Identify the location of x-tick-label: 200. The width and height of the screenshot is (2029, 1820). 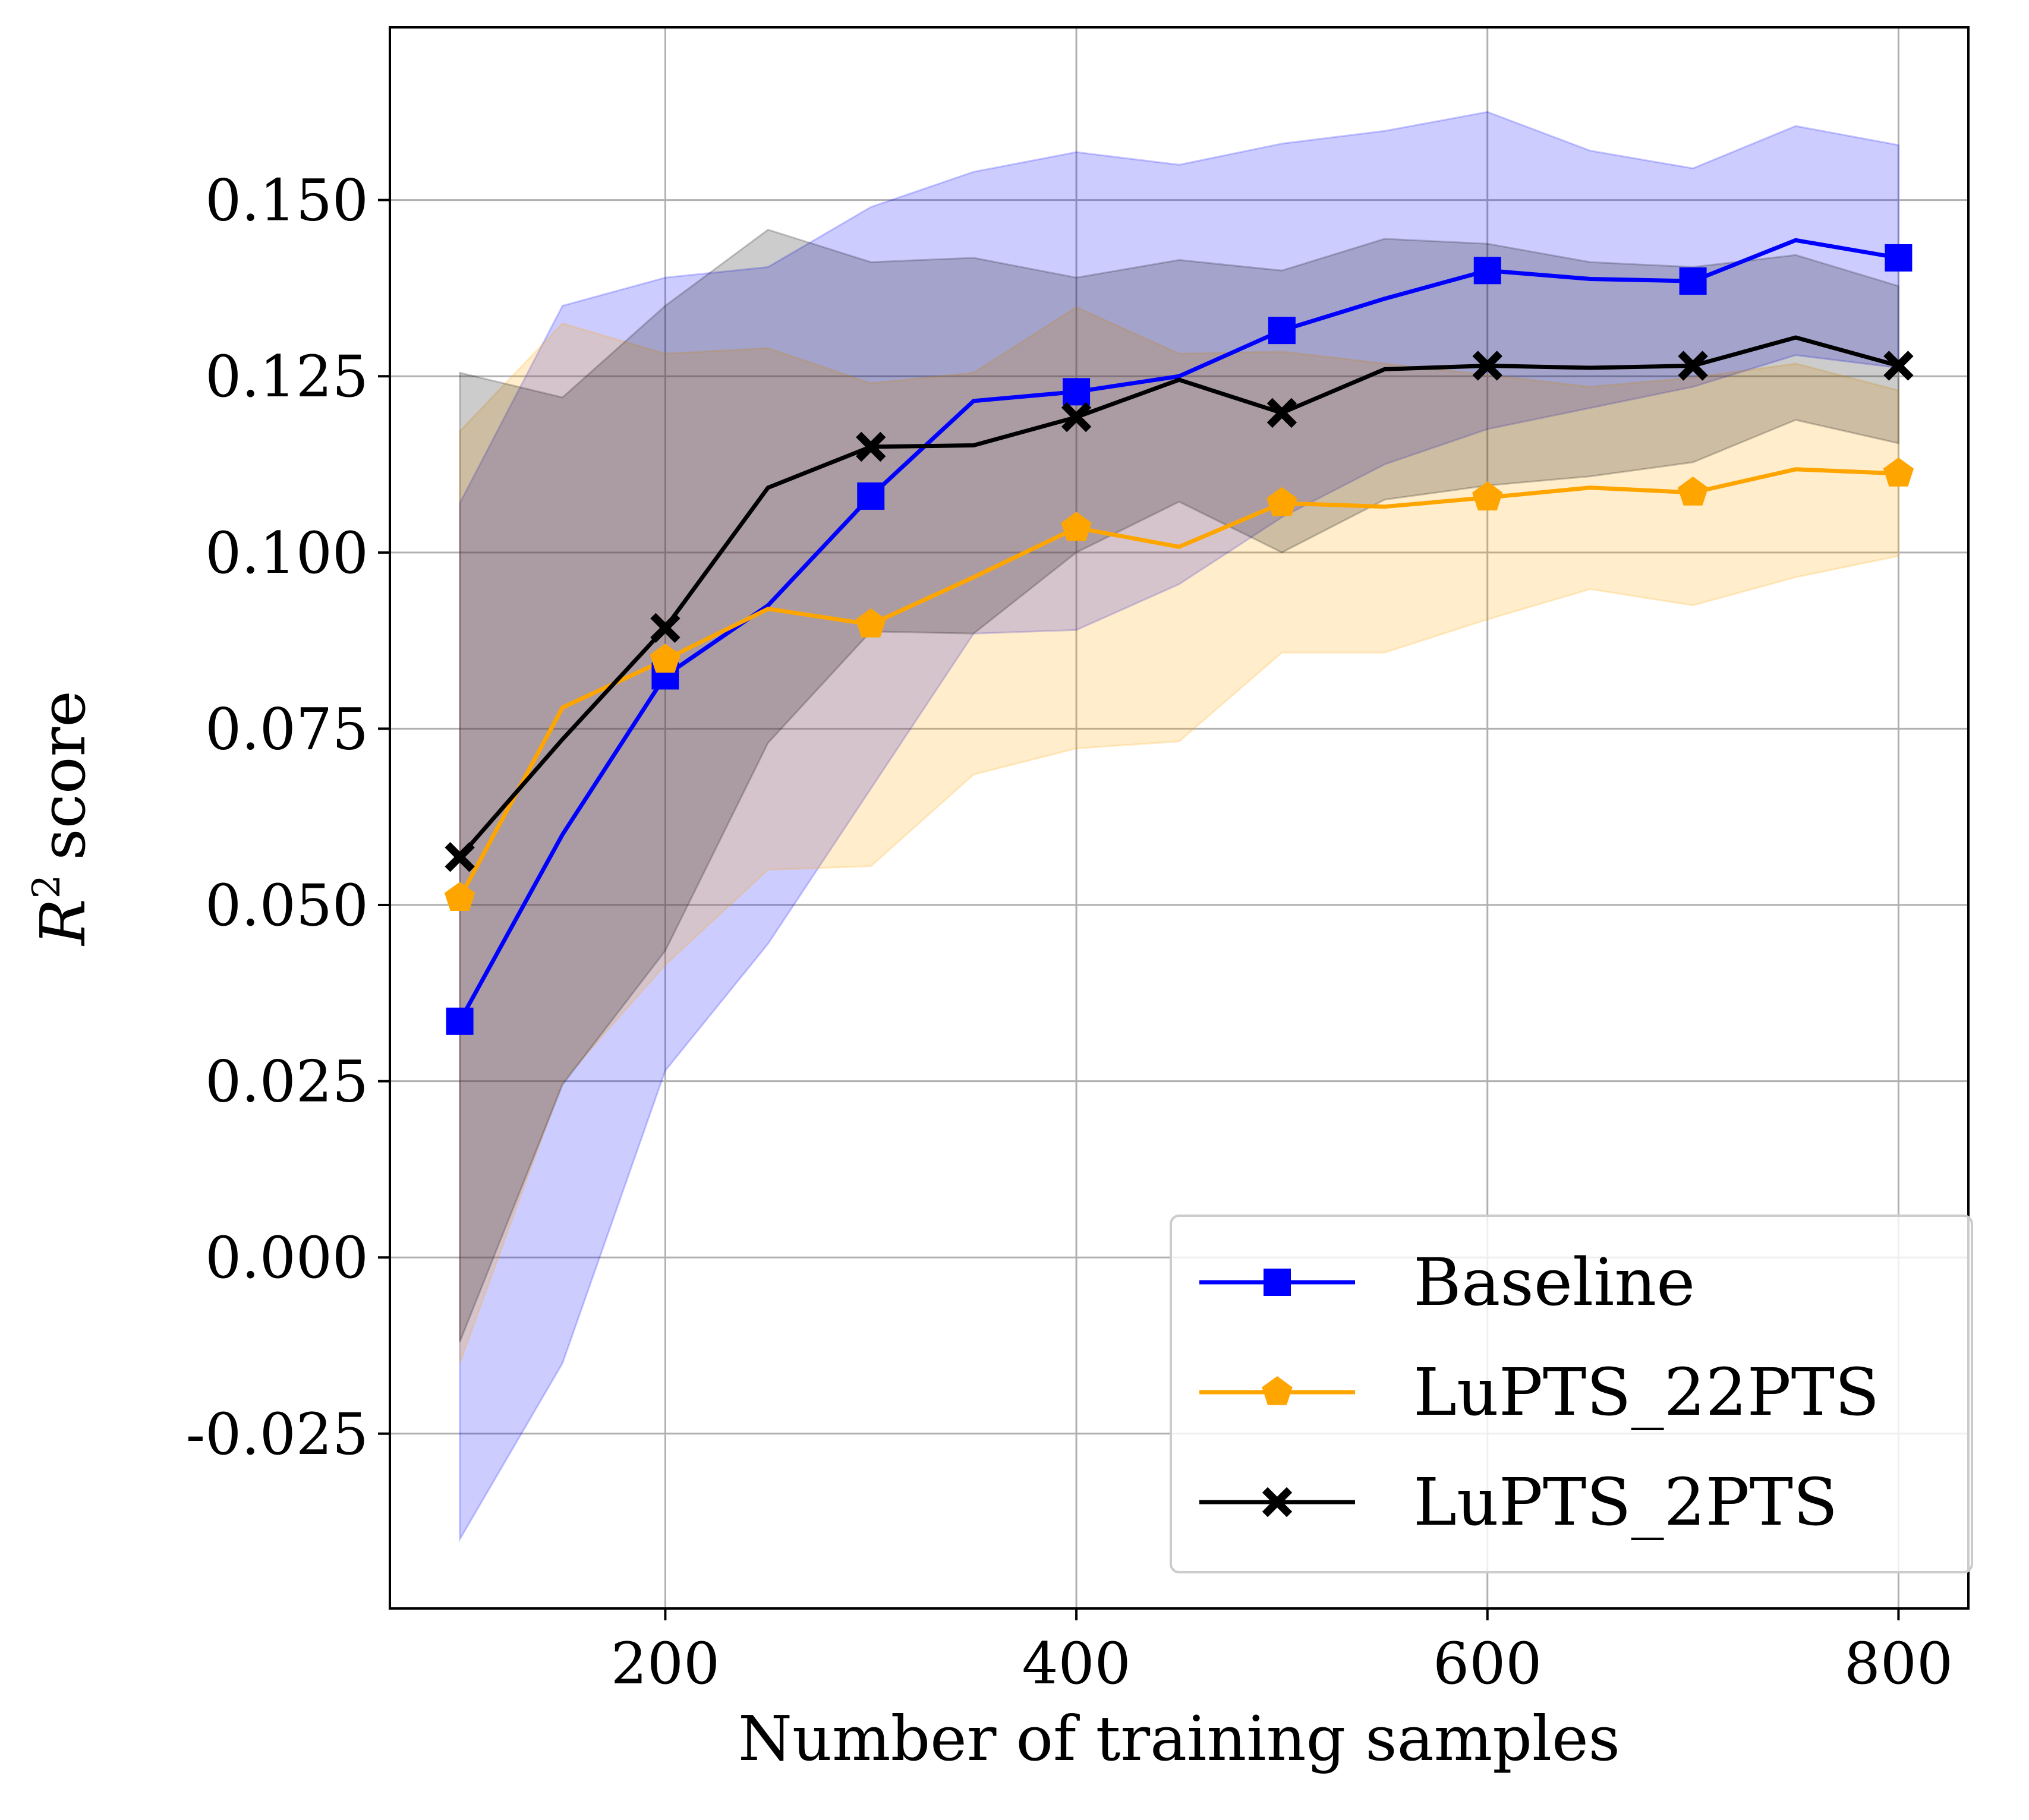
(665, 1663).